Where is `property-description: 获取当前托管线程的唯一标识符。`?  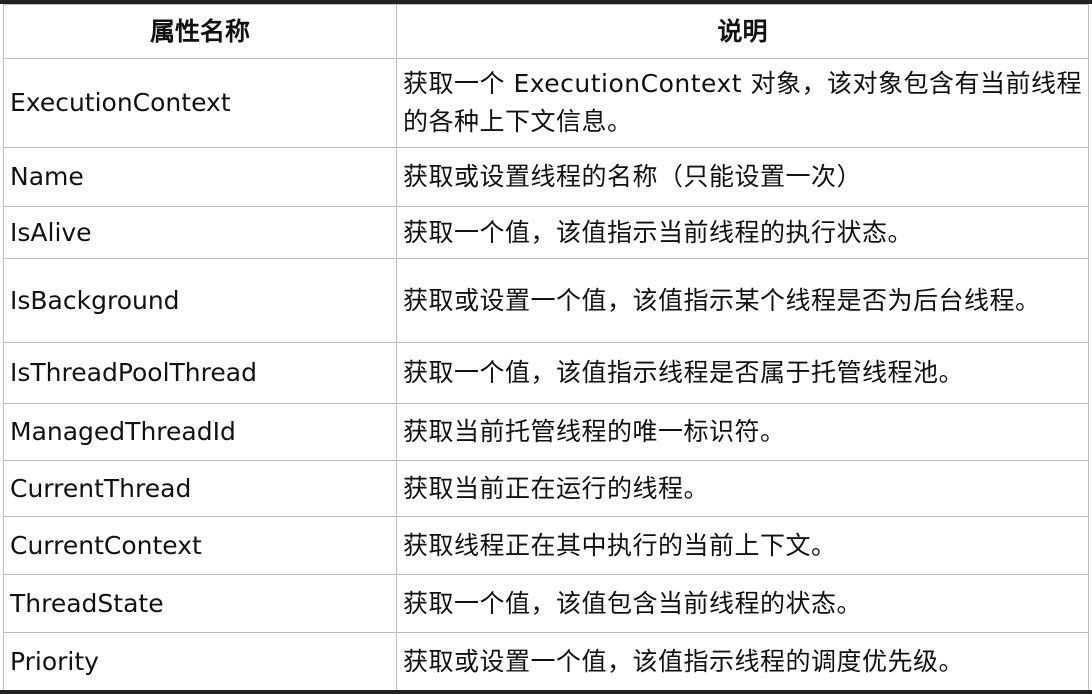 property-description: 获取当前托管线程的唯一标识符。 is located at coordinates (742, 432).